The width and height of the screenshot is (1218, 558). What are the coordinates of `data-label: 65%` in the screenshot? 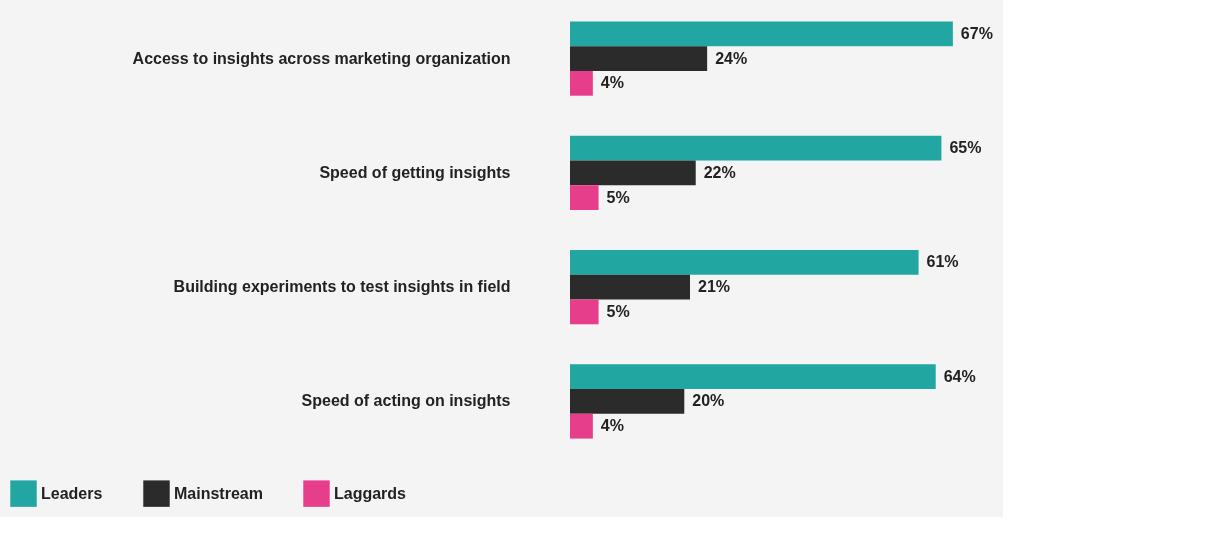 It's located at (965, 148).